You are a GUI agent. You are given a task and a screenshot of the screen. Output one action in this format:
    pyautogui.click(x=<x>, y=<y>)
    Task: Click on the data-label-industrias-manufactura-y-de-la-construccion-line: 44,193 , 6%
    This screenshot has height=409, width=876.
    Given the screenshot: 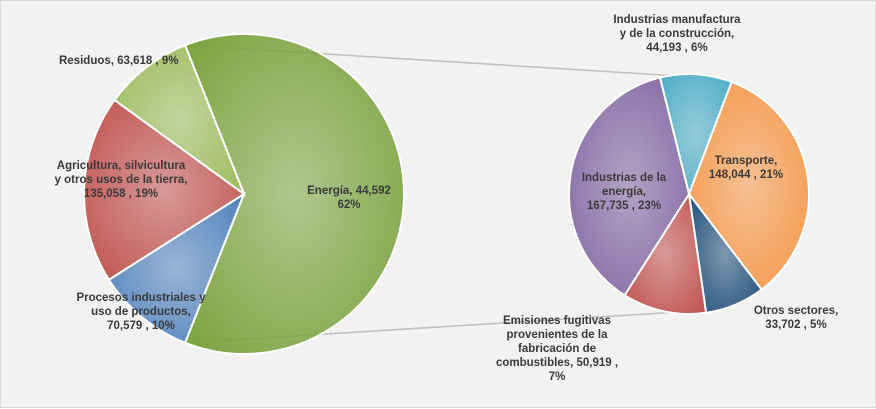 What is the action you would take?
    pyautogui.click(x=676, y=48)
    